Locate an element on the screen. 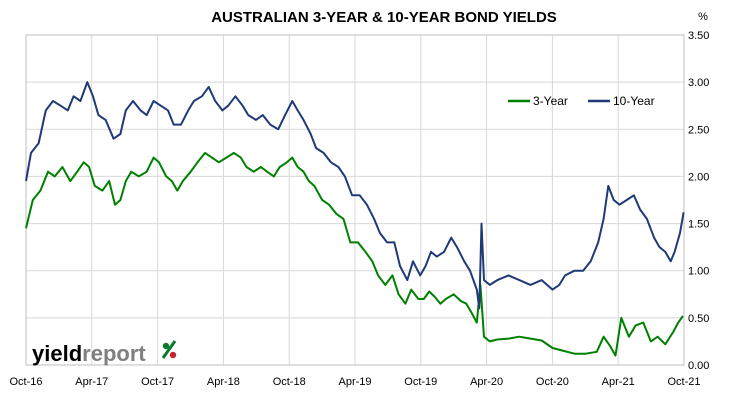  x-tick-label: Oct-18 is located at coordinates (289, 382).